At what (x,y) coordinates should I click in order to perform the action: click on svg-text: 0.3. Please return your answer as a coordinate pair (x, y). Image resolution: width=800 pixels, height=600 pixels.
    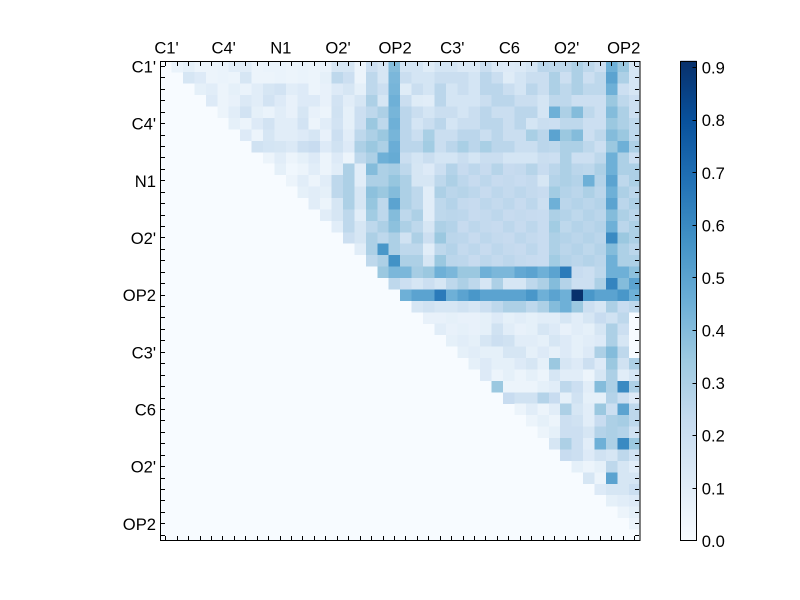
    Looking at the image, I should click on (713, 383).